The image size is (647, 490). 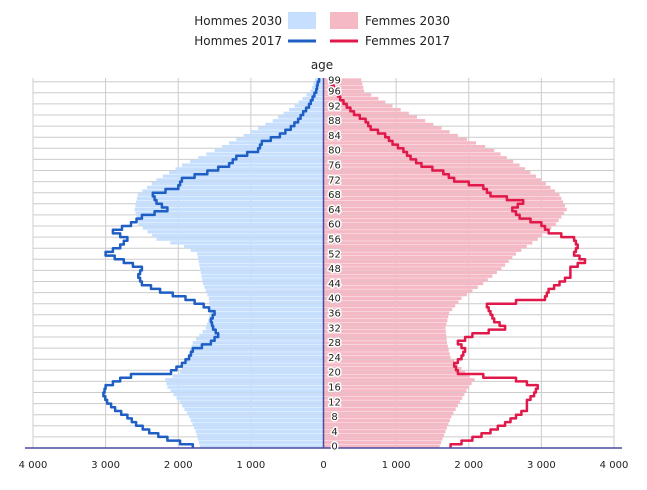 I want to click on age-tick-label: 80, so click(x=334, y=151).